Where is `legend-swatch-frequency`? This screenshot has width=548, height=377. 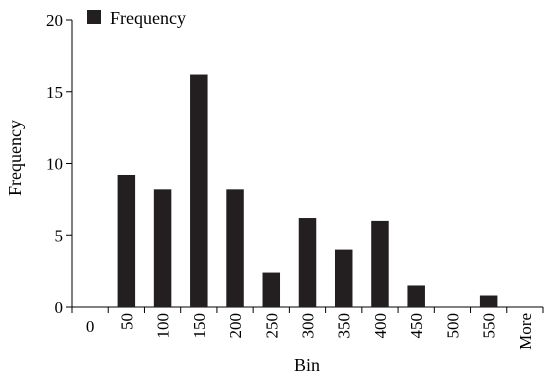 legend-swatch-frequency is located at coordinates (94, 17).